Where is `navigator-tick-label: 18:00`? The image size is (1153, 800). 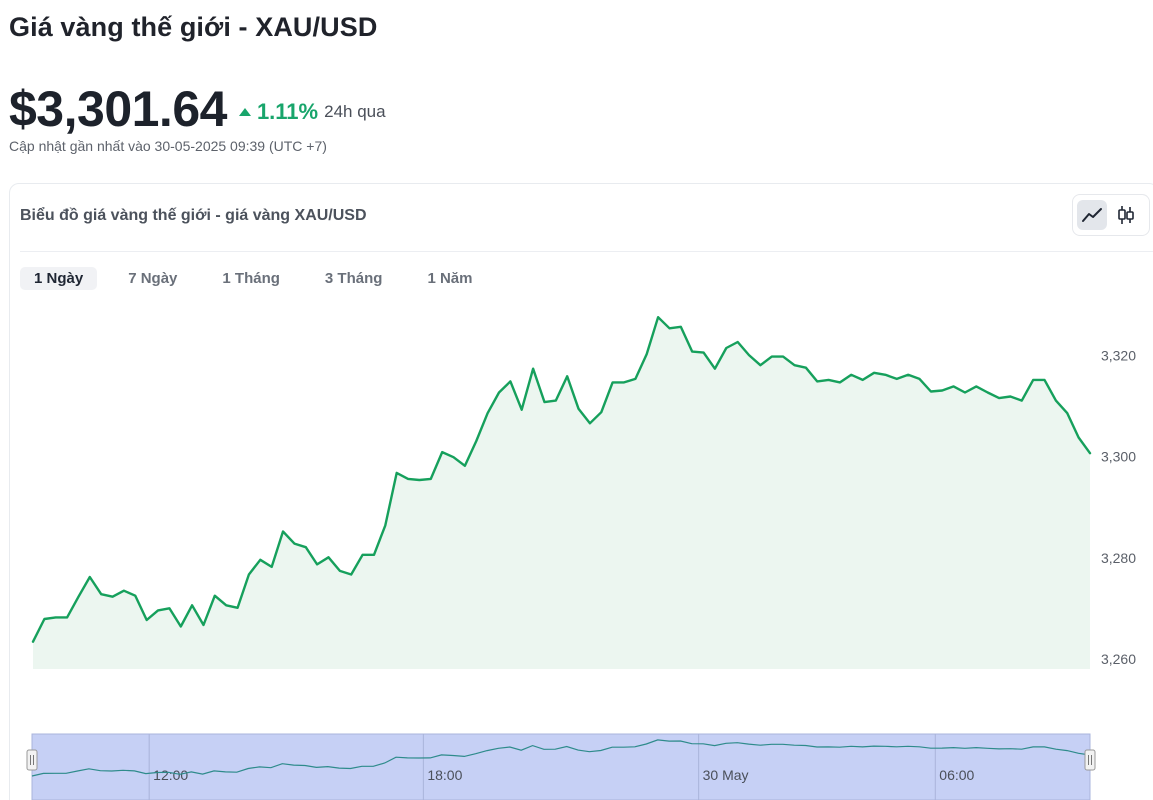 navigator-tick-label: 18:00 is located at coordinates (444, 775).